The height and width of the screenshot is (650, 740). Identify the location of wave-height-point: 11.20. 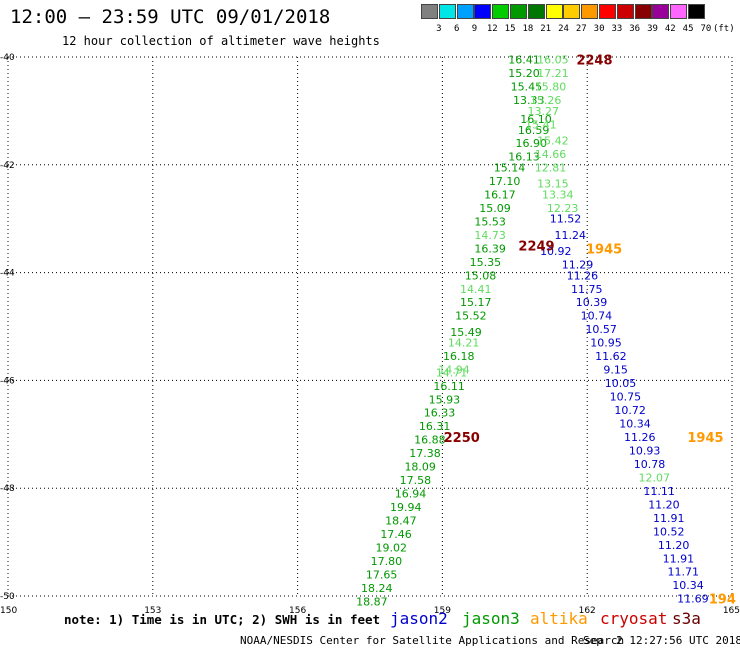
(664, 504).